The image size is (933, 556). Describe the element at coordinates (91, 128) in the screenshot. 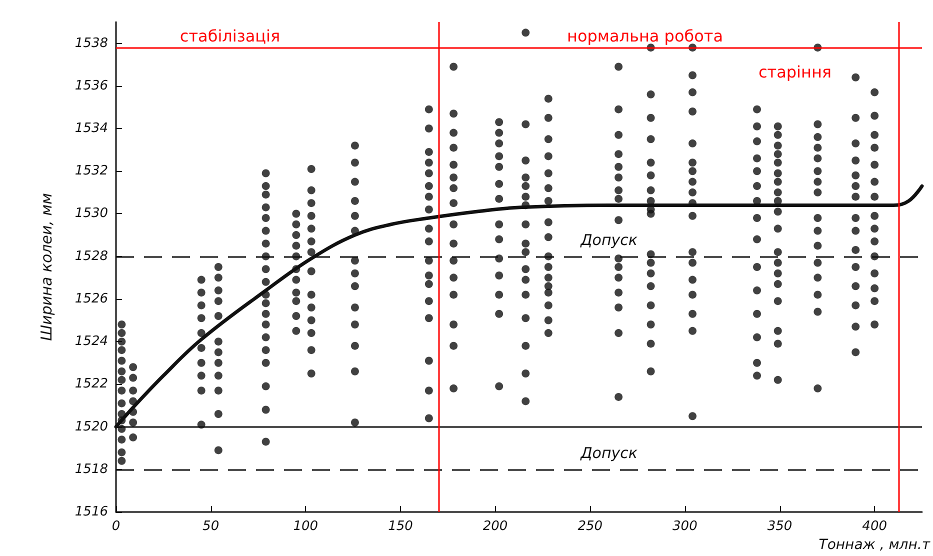

I see `y-tick-label: 1534` at that location.